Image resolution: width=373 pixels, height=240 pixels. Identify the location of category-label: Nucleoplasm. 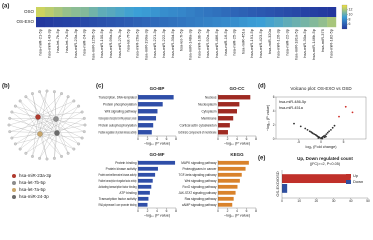
(207, 104).